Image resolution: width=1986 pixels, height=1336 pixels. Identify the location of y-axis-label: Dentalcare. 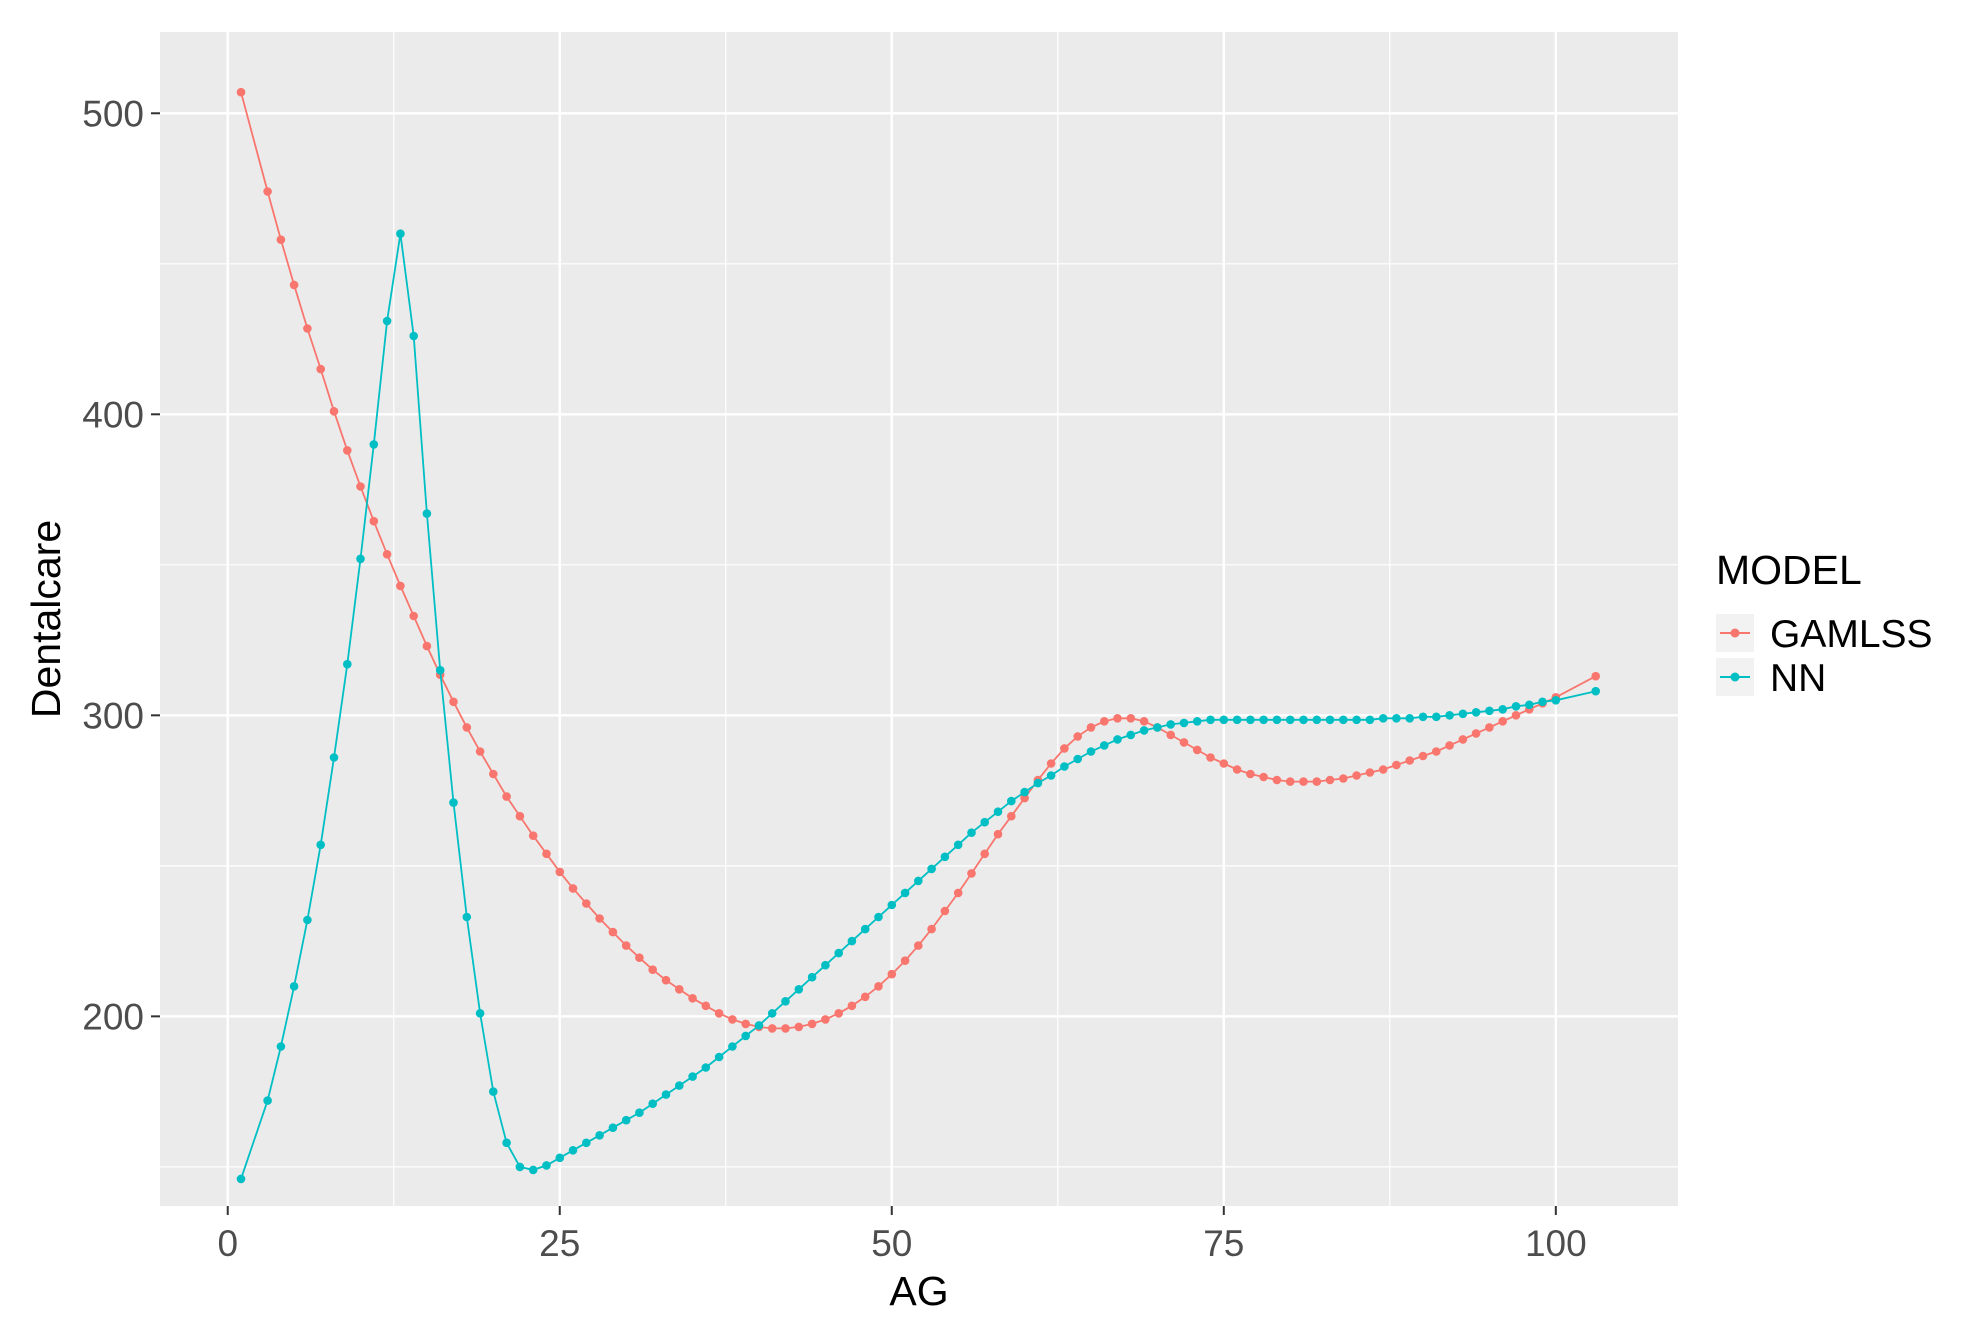
(46, 619).